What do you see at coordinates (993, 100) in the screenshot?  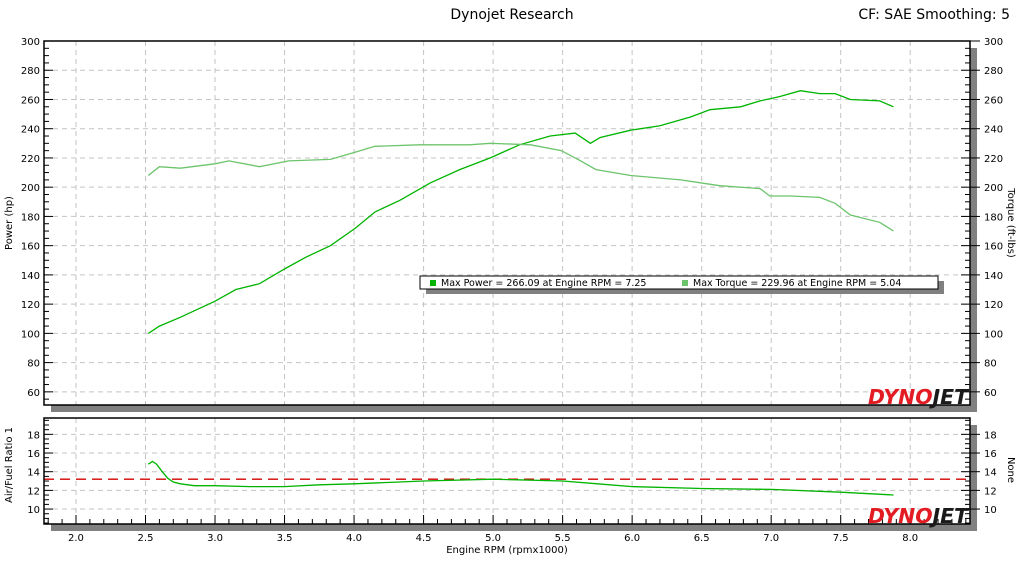 I see `y2-tick-label: 260` at bounding box center [993, 100].